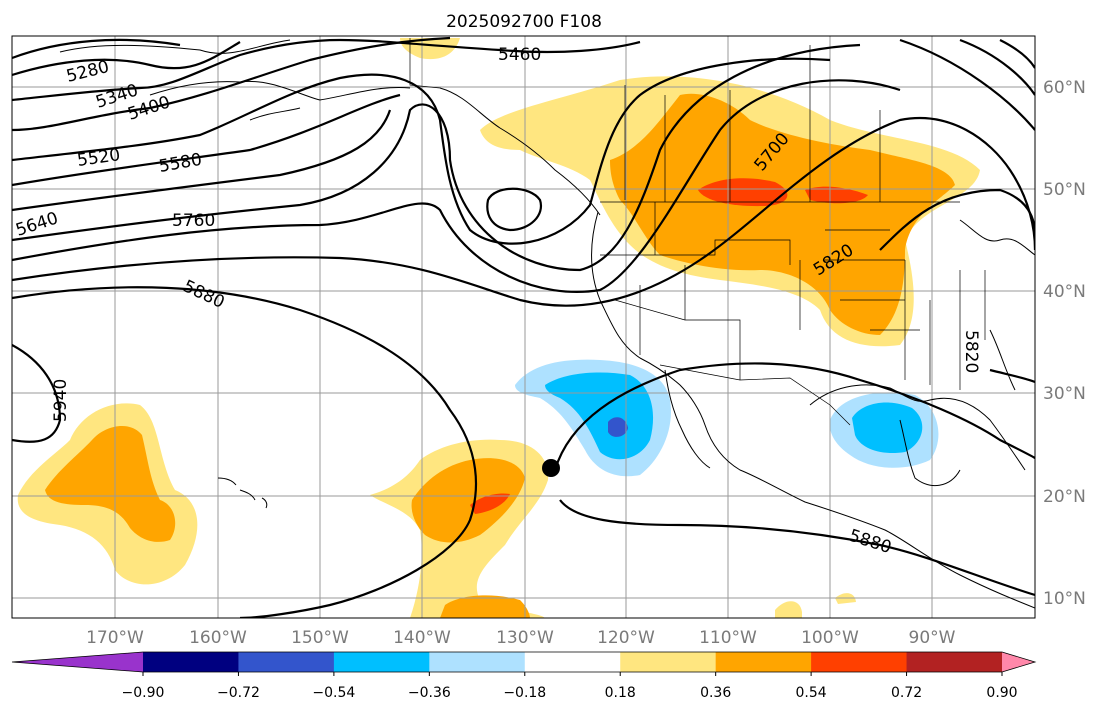  I want to click on colorbar-tick-label: 0.90, so click(1001, 693).